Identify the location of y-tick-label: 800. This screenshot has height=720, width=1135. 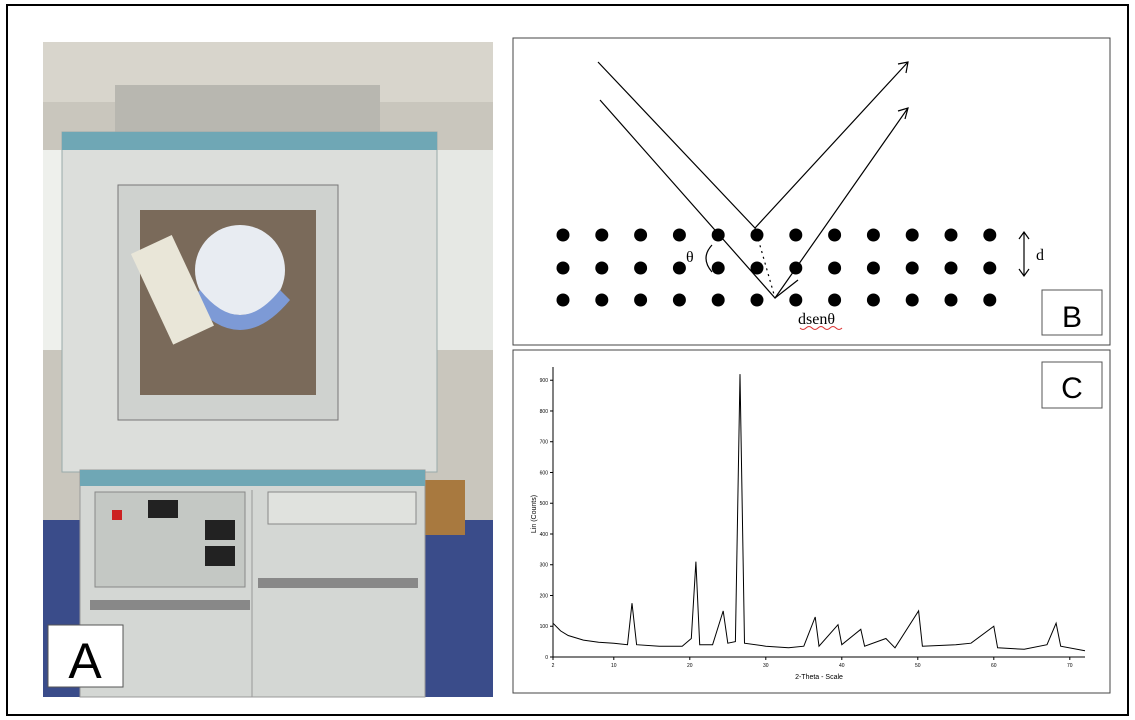
(544, 412).